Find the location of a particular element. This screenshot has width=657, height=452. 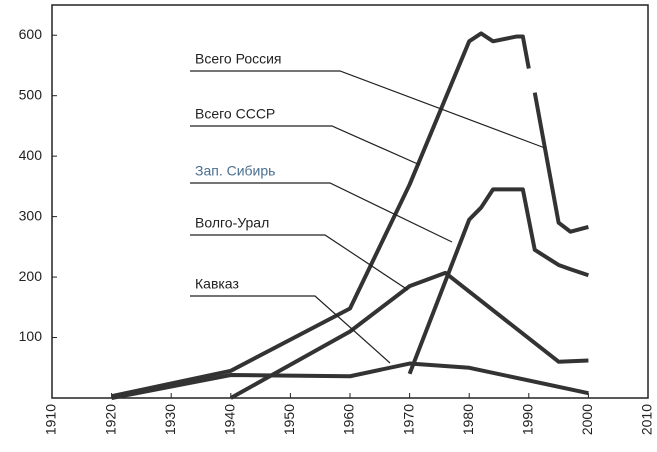

series-label: Кавказ is located at coordinates (217, 284).